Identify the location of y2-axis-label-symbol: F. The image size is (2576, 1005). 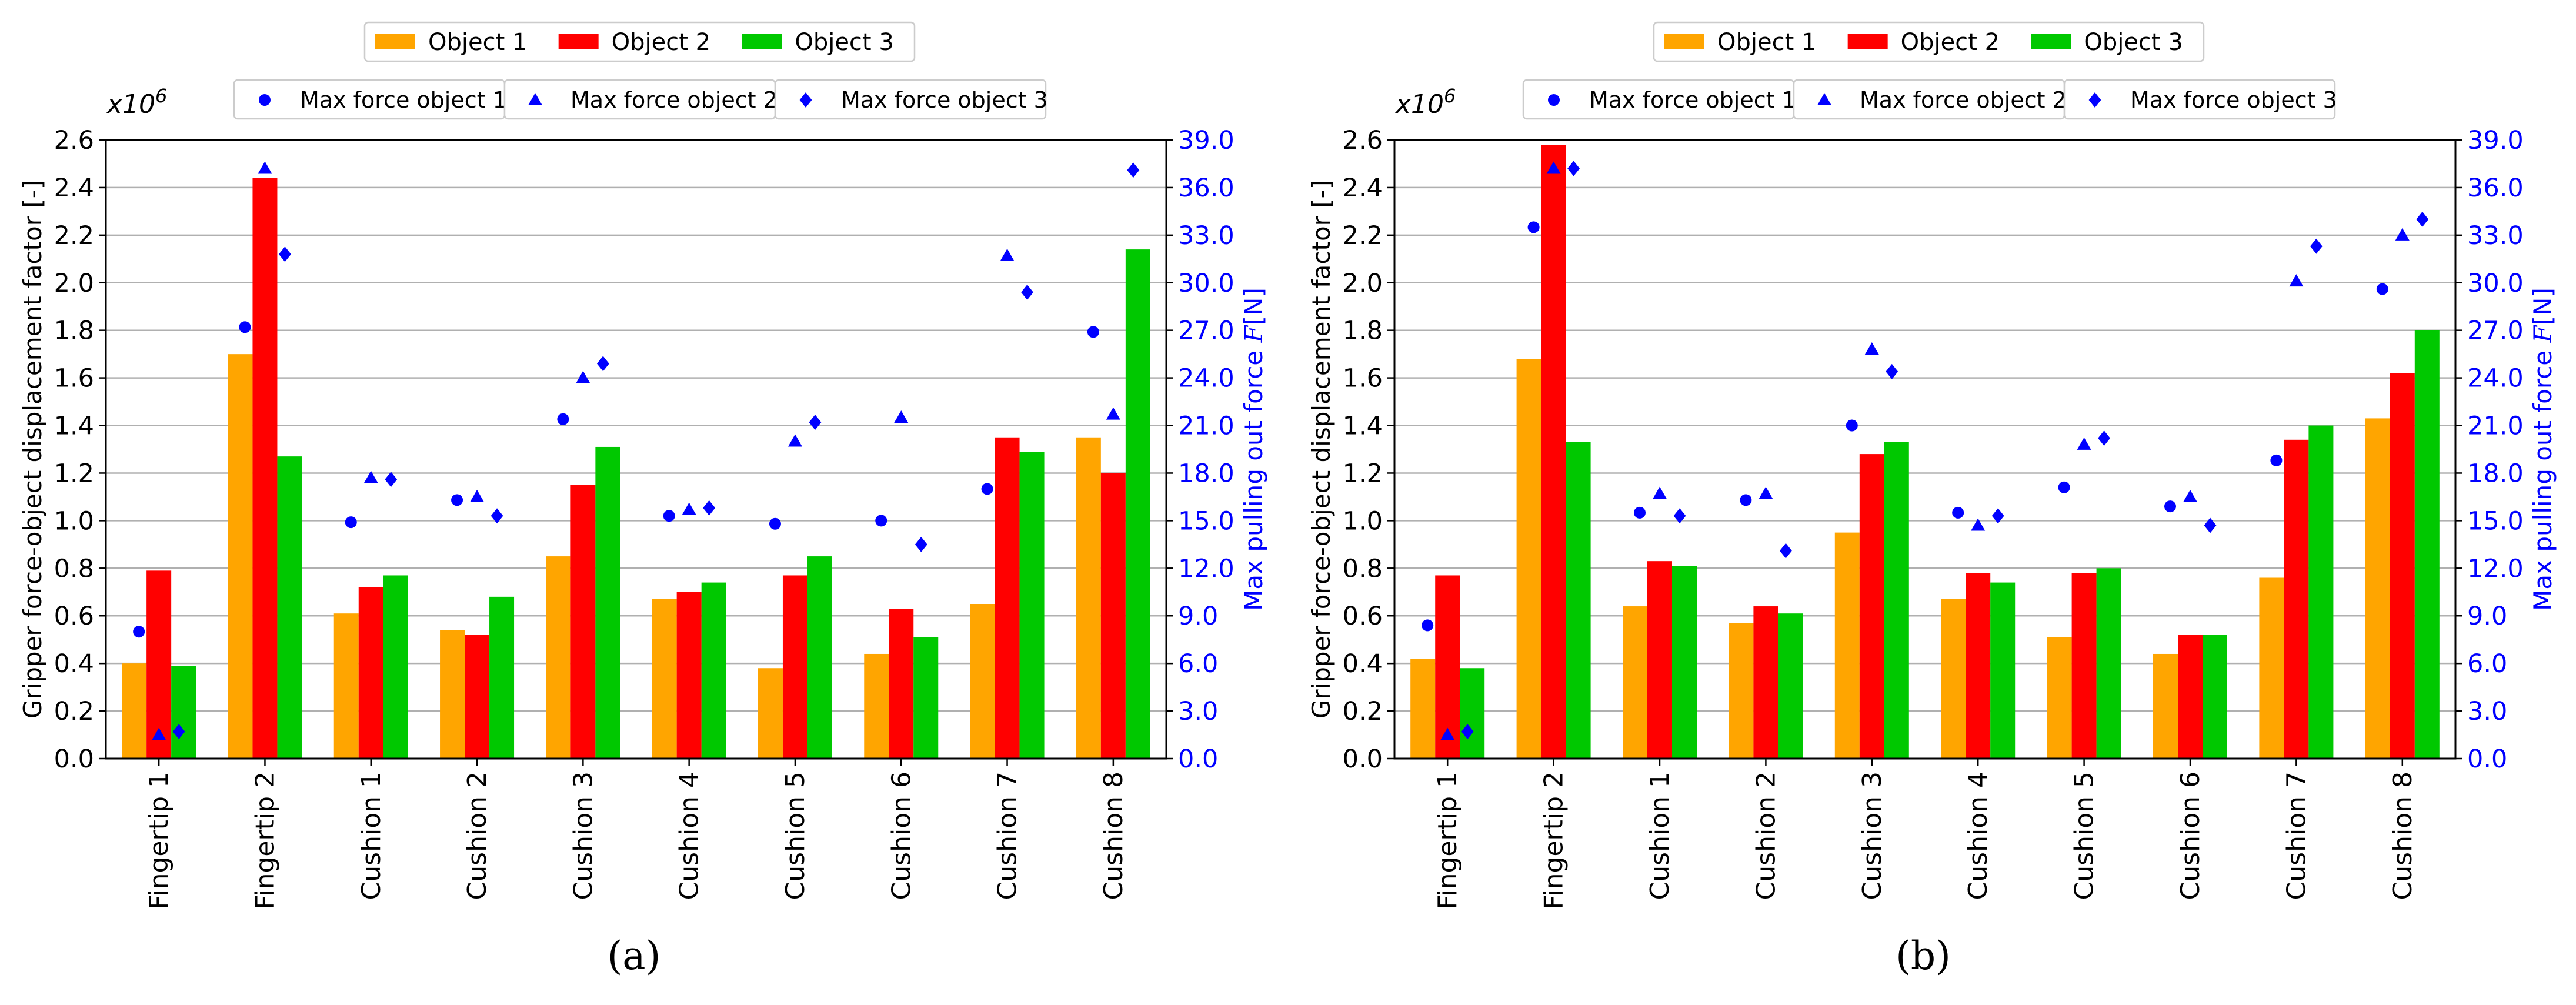
(2542, 334).